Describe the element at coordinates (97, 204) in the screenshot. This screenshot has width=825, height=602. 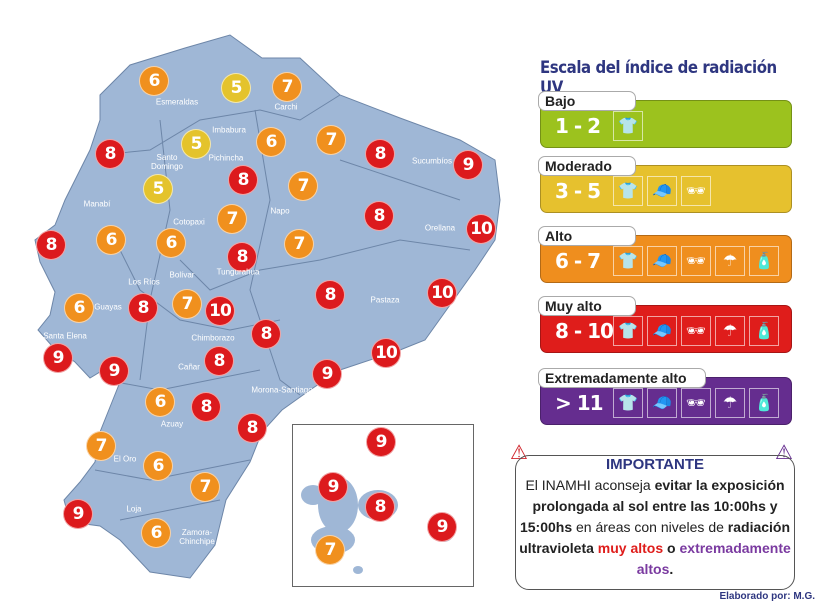
I see `province-label: Manabí` at that location.